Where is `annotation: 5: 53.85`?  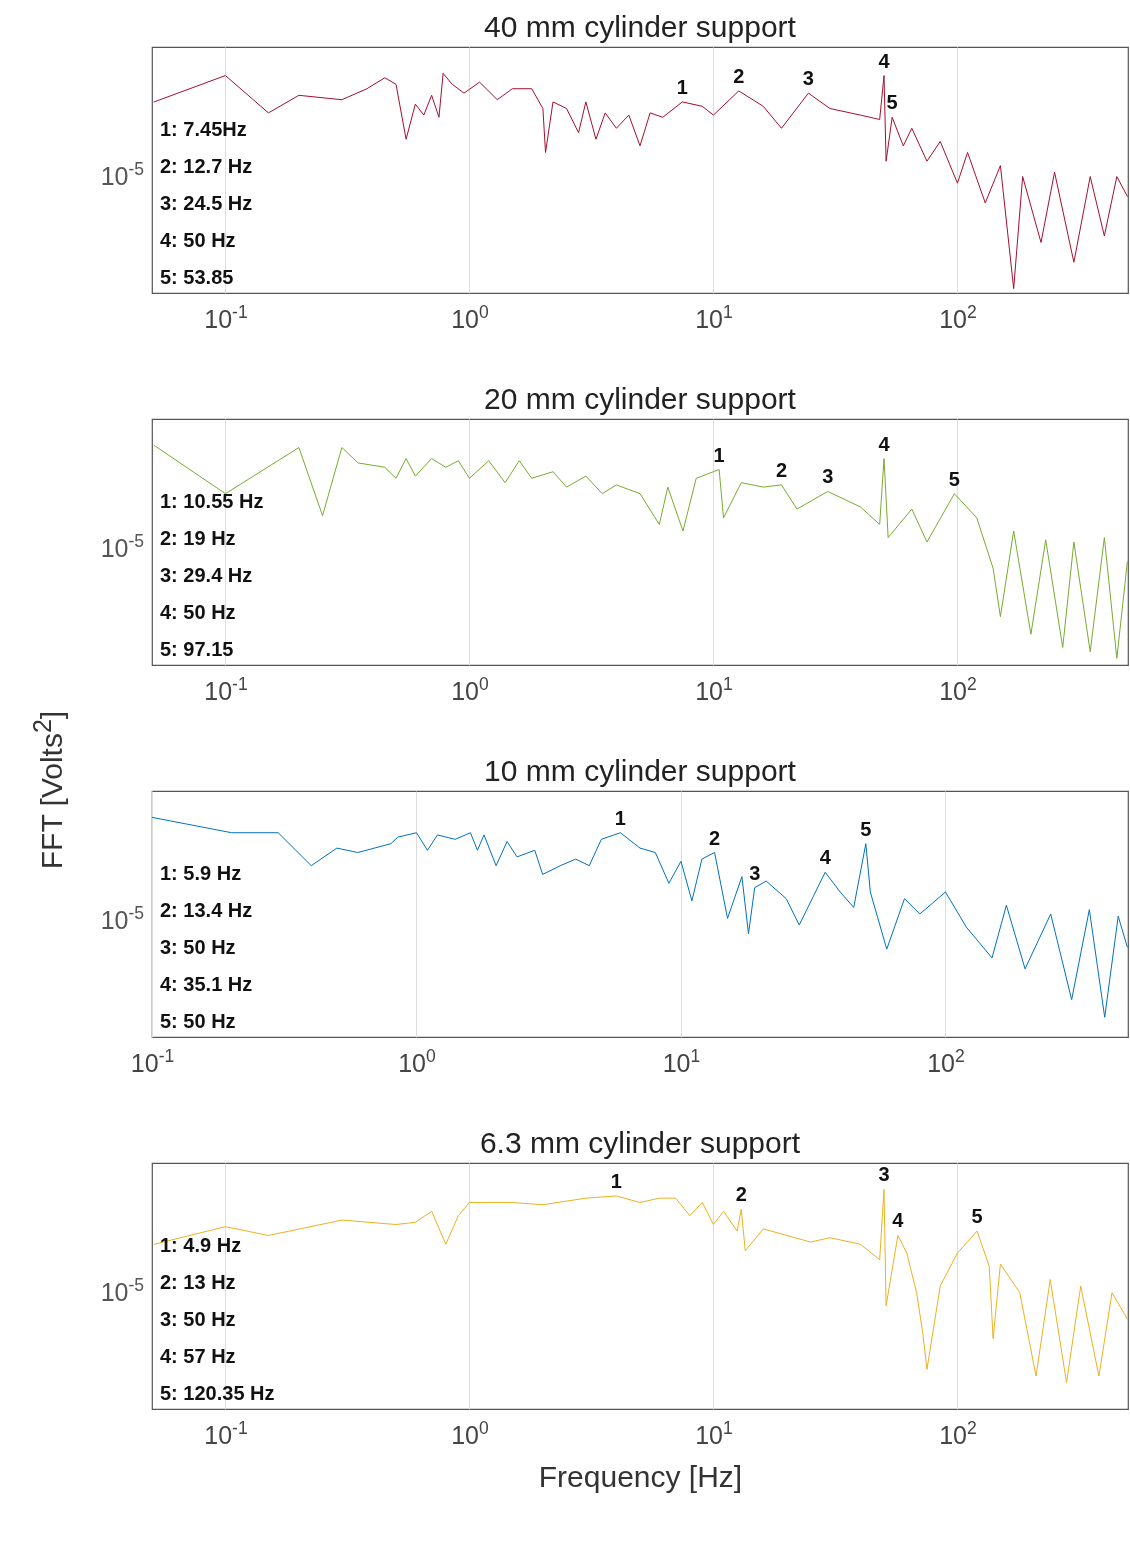
annotation: 5: 53.85 is located at coordinates (197, 277).